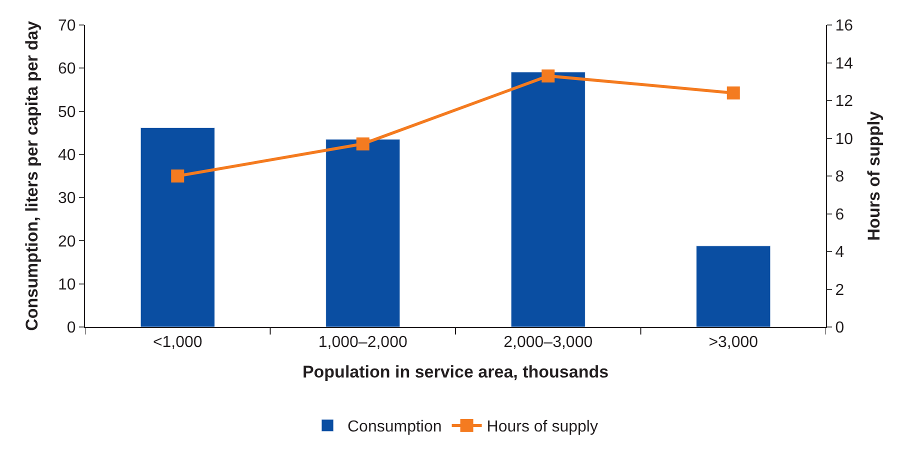 The width and height of the screenshot is (911, 455). Describe the element at coordinates (839, 328) in the screenshot. I see `y2-tick-label: 0` at that location.